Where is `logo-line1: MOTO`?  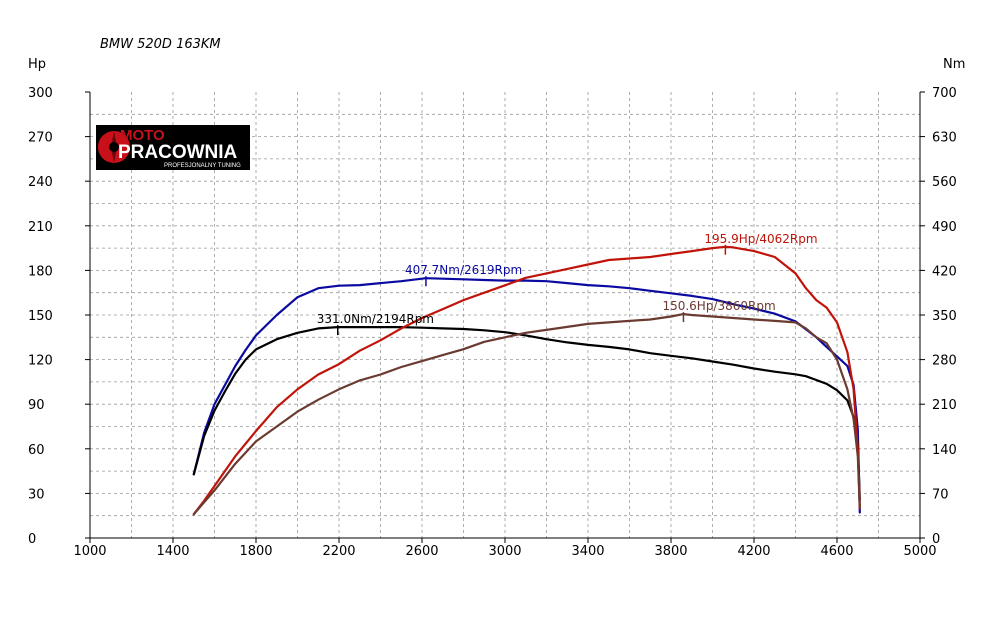
logo-line1: MOTO is located at coordinates (142, 135).